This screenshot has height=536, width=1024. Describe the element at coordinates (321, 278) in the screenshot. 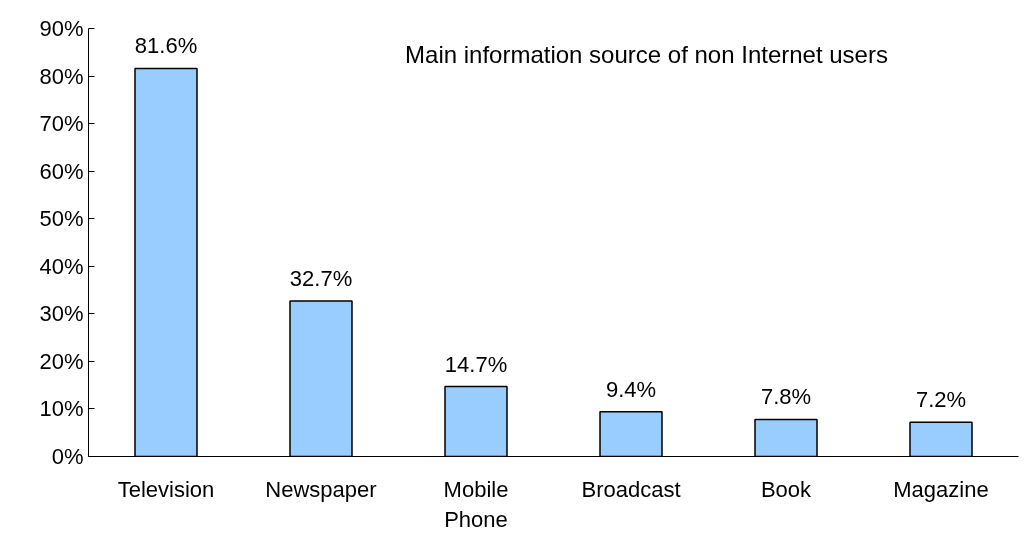

I see `data-label: 32.7%` at that location.